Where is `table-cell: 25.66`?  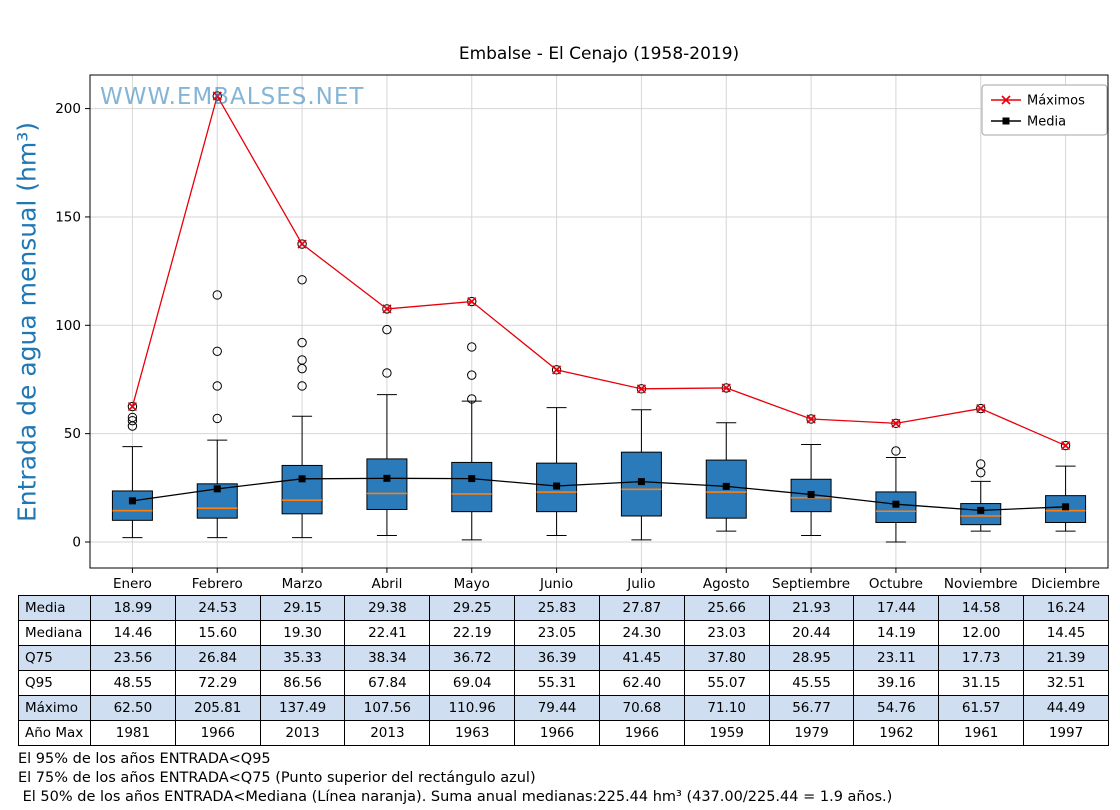 table-cell: 25.66 is located at coordinates (726, 608).